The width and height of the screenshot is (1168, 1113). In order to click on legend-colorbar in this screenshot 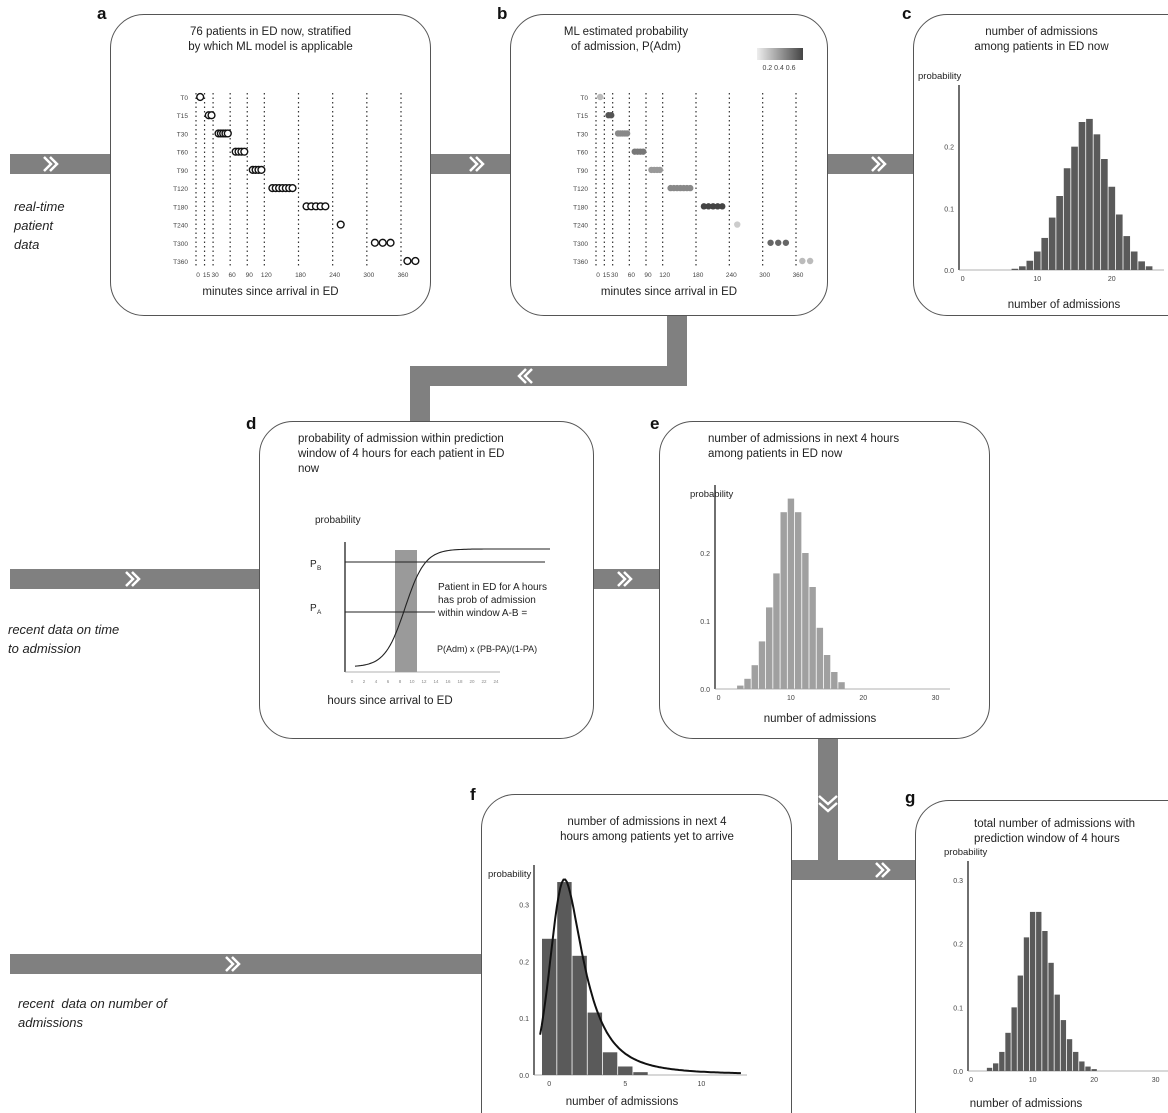, I will do `click(780, 54)`.